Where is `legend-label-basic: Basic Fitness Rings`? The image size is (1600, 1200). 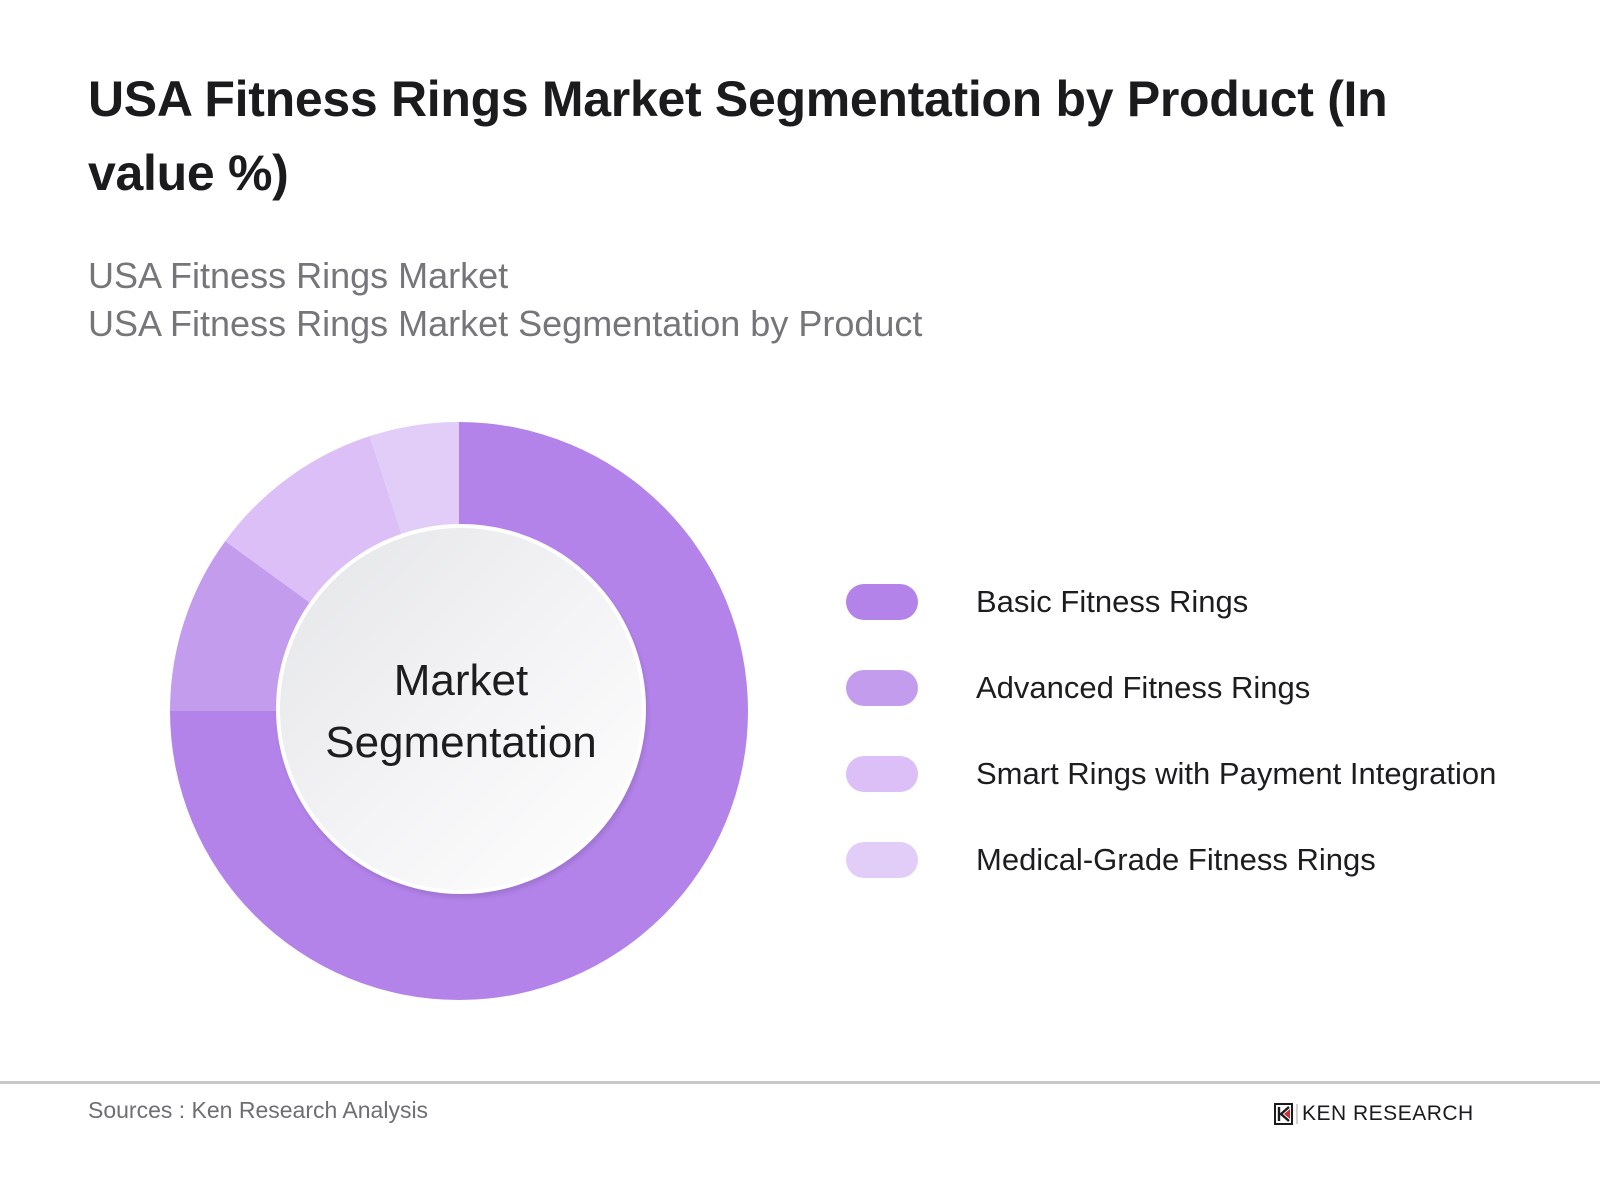
legend-label-basic: Basic Fitness Rings is located at coordinates (1112, 601).